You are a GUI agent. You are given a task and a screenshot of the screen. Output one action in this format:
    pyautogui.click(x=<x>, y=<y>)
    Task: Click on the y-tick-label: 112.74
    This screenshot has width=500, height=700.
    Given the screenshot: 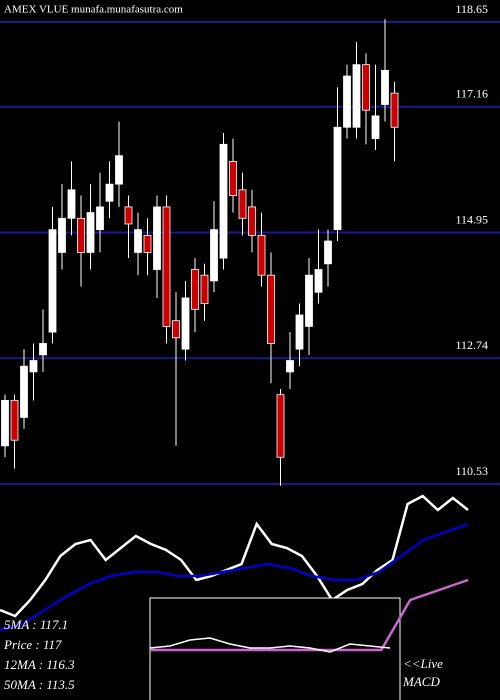 What is the action you would take?
    pyautogui.click(x=471, y=345)
    